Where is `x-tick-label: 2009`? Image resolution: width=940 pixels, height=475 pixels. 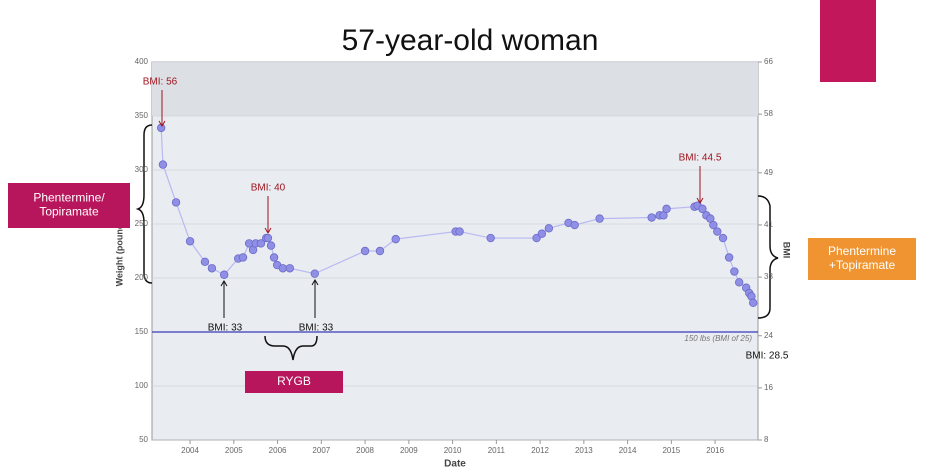
x-tick-label: 2009 is located at coordinates (409, 450).